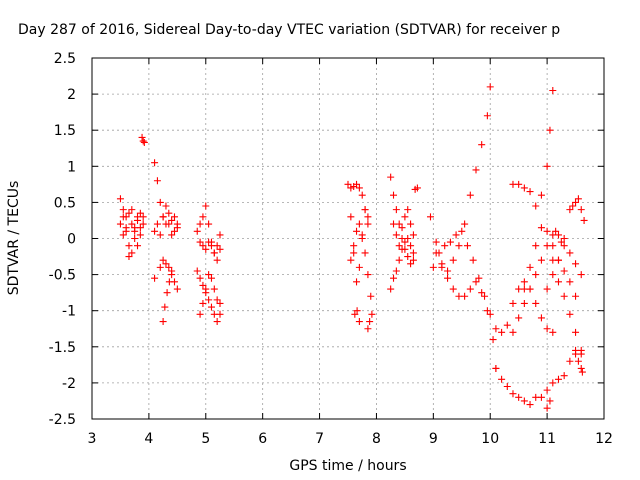 The height and width of the screenshot is (480, 640). What do you see at coordinates (361, 260) in the screenshot?
I see `series-arc-o` at bounding box center [361, 260].